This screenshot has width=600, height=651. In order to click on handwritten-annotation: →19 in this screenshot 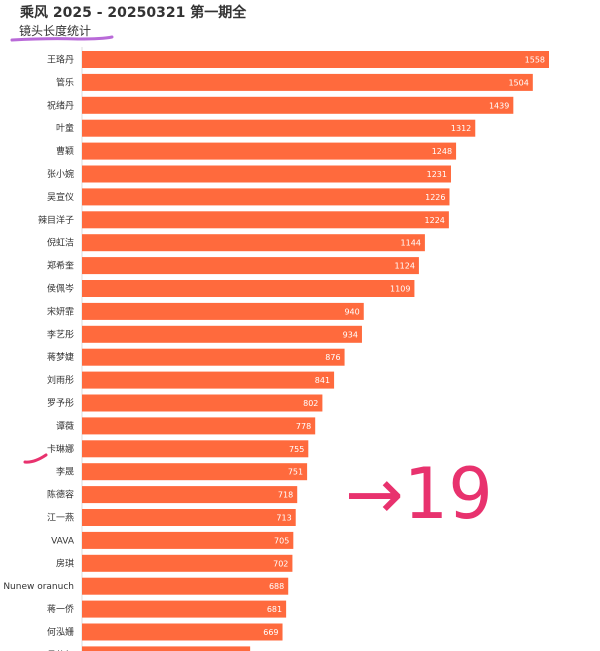, I will do `click(419, 494)`.